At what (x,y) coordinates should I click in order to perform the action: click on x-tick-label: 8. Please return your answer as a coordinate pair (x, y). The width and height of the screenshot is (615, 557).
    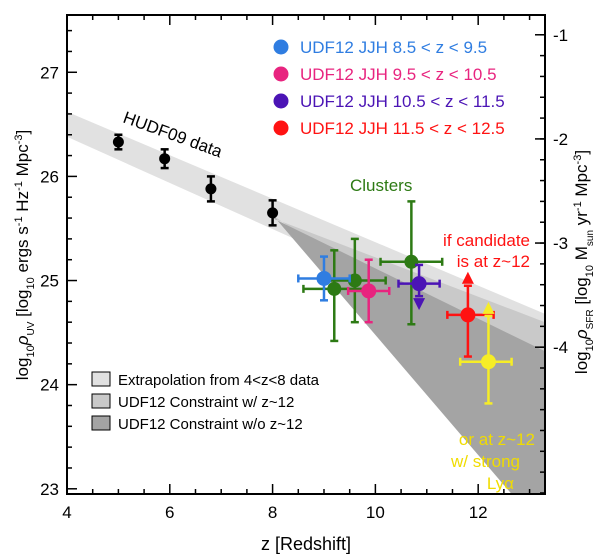
    Looking at the image, I should click on (272, 512).